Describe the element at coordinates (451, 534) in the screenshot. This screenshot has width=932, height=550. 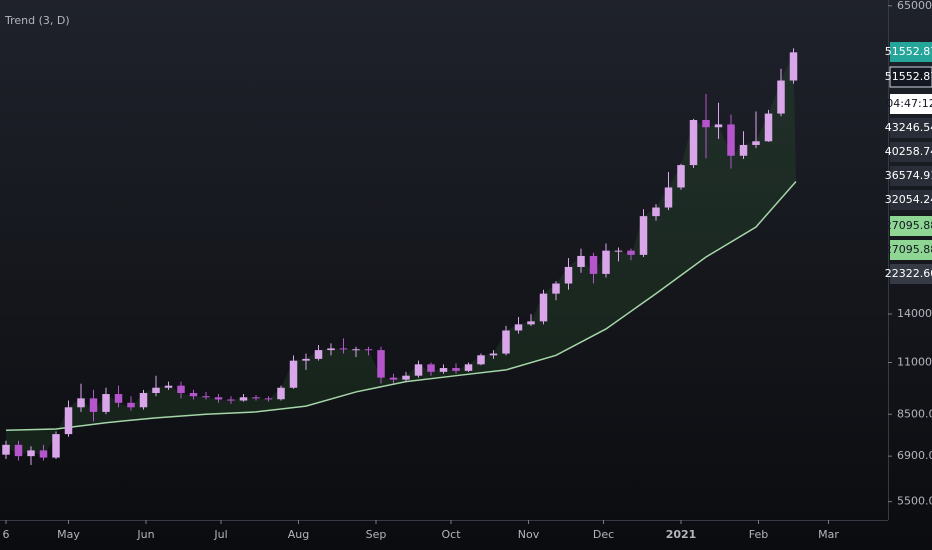
I see `x-tick-label: Oct` at that location.